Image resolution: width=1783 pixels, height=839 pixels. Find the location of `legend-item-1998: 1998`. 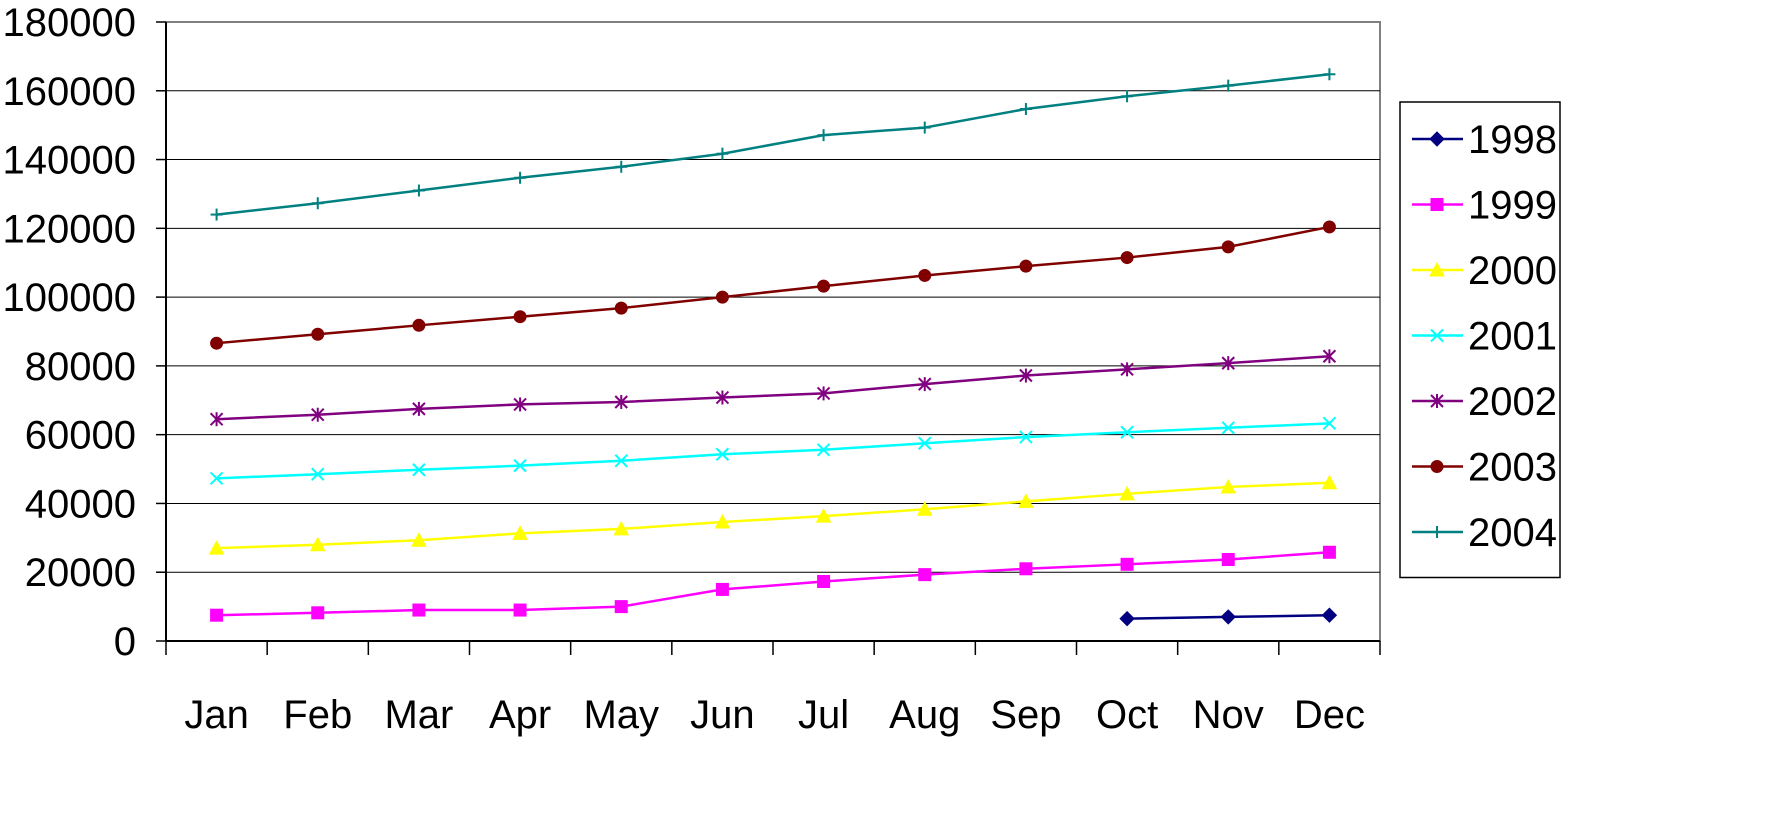

legend-item-1998: 1998 is located at coordinates (1484, 140).